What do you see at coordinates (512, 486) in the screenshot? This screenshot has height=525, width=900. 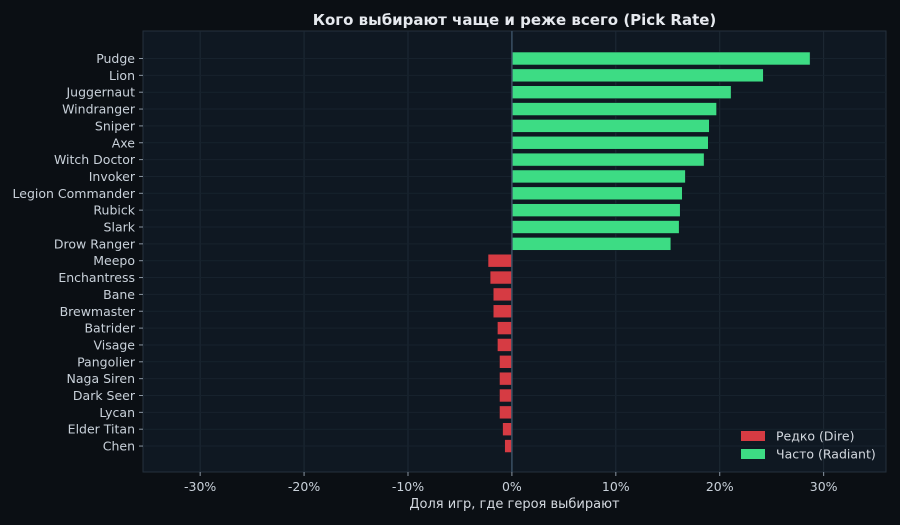 I see `x-tick-label: 0%` at bounding box center [512, 486].